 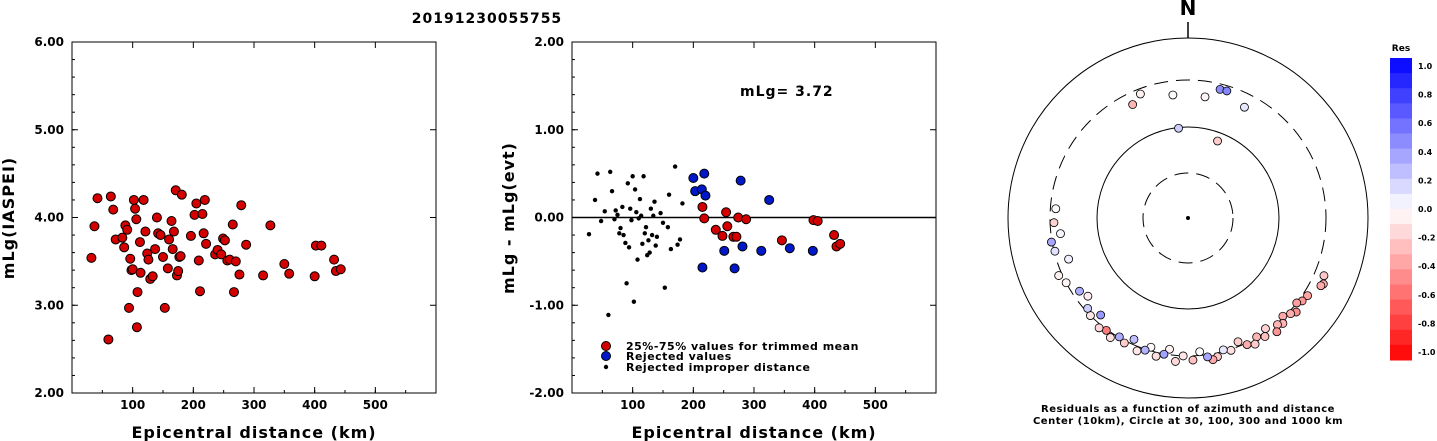 I want to click on y-tick-label-middle: -2.00, so click(x=546, y=393).